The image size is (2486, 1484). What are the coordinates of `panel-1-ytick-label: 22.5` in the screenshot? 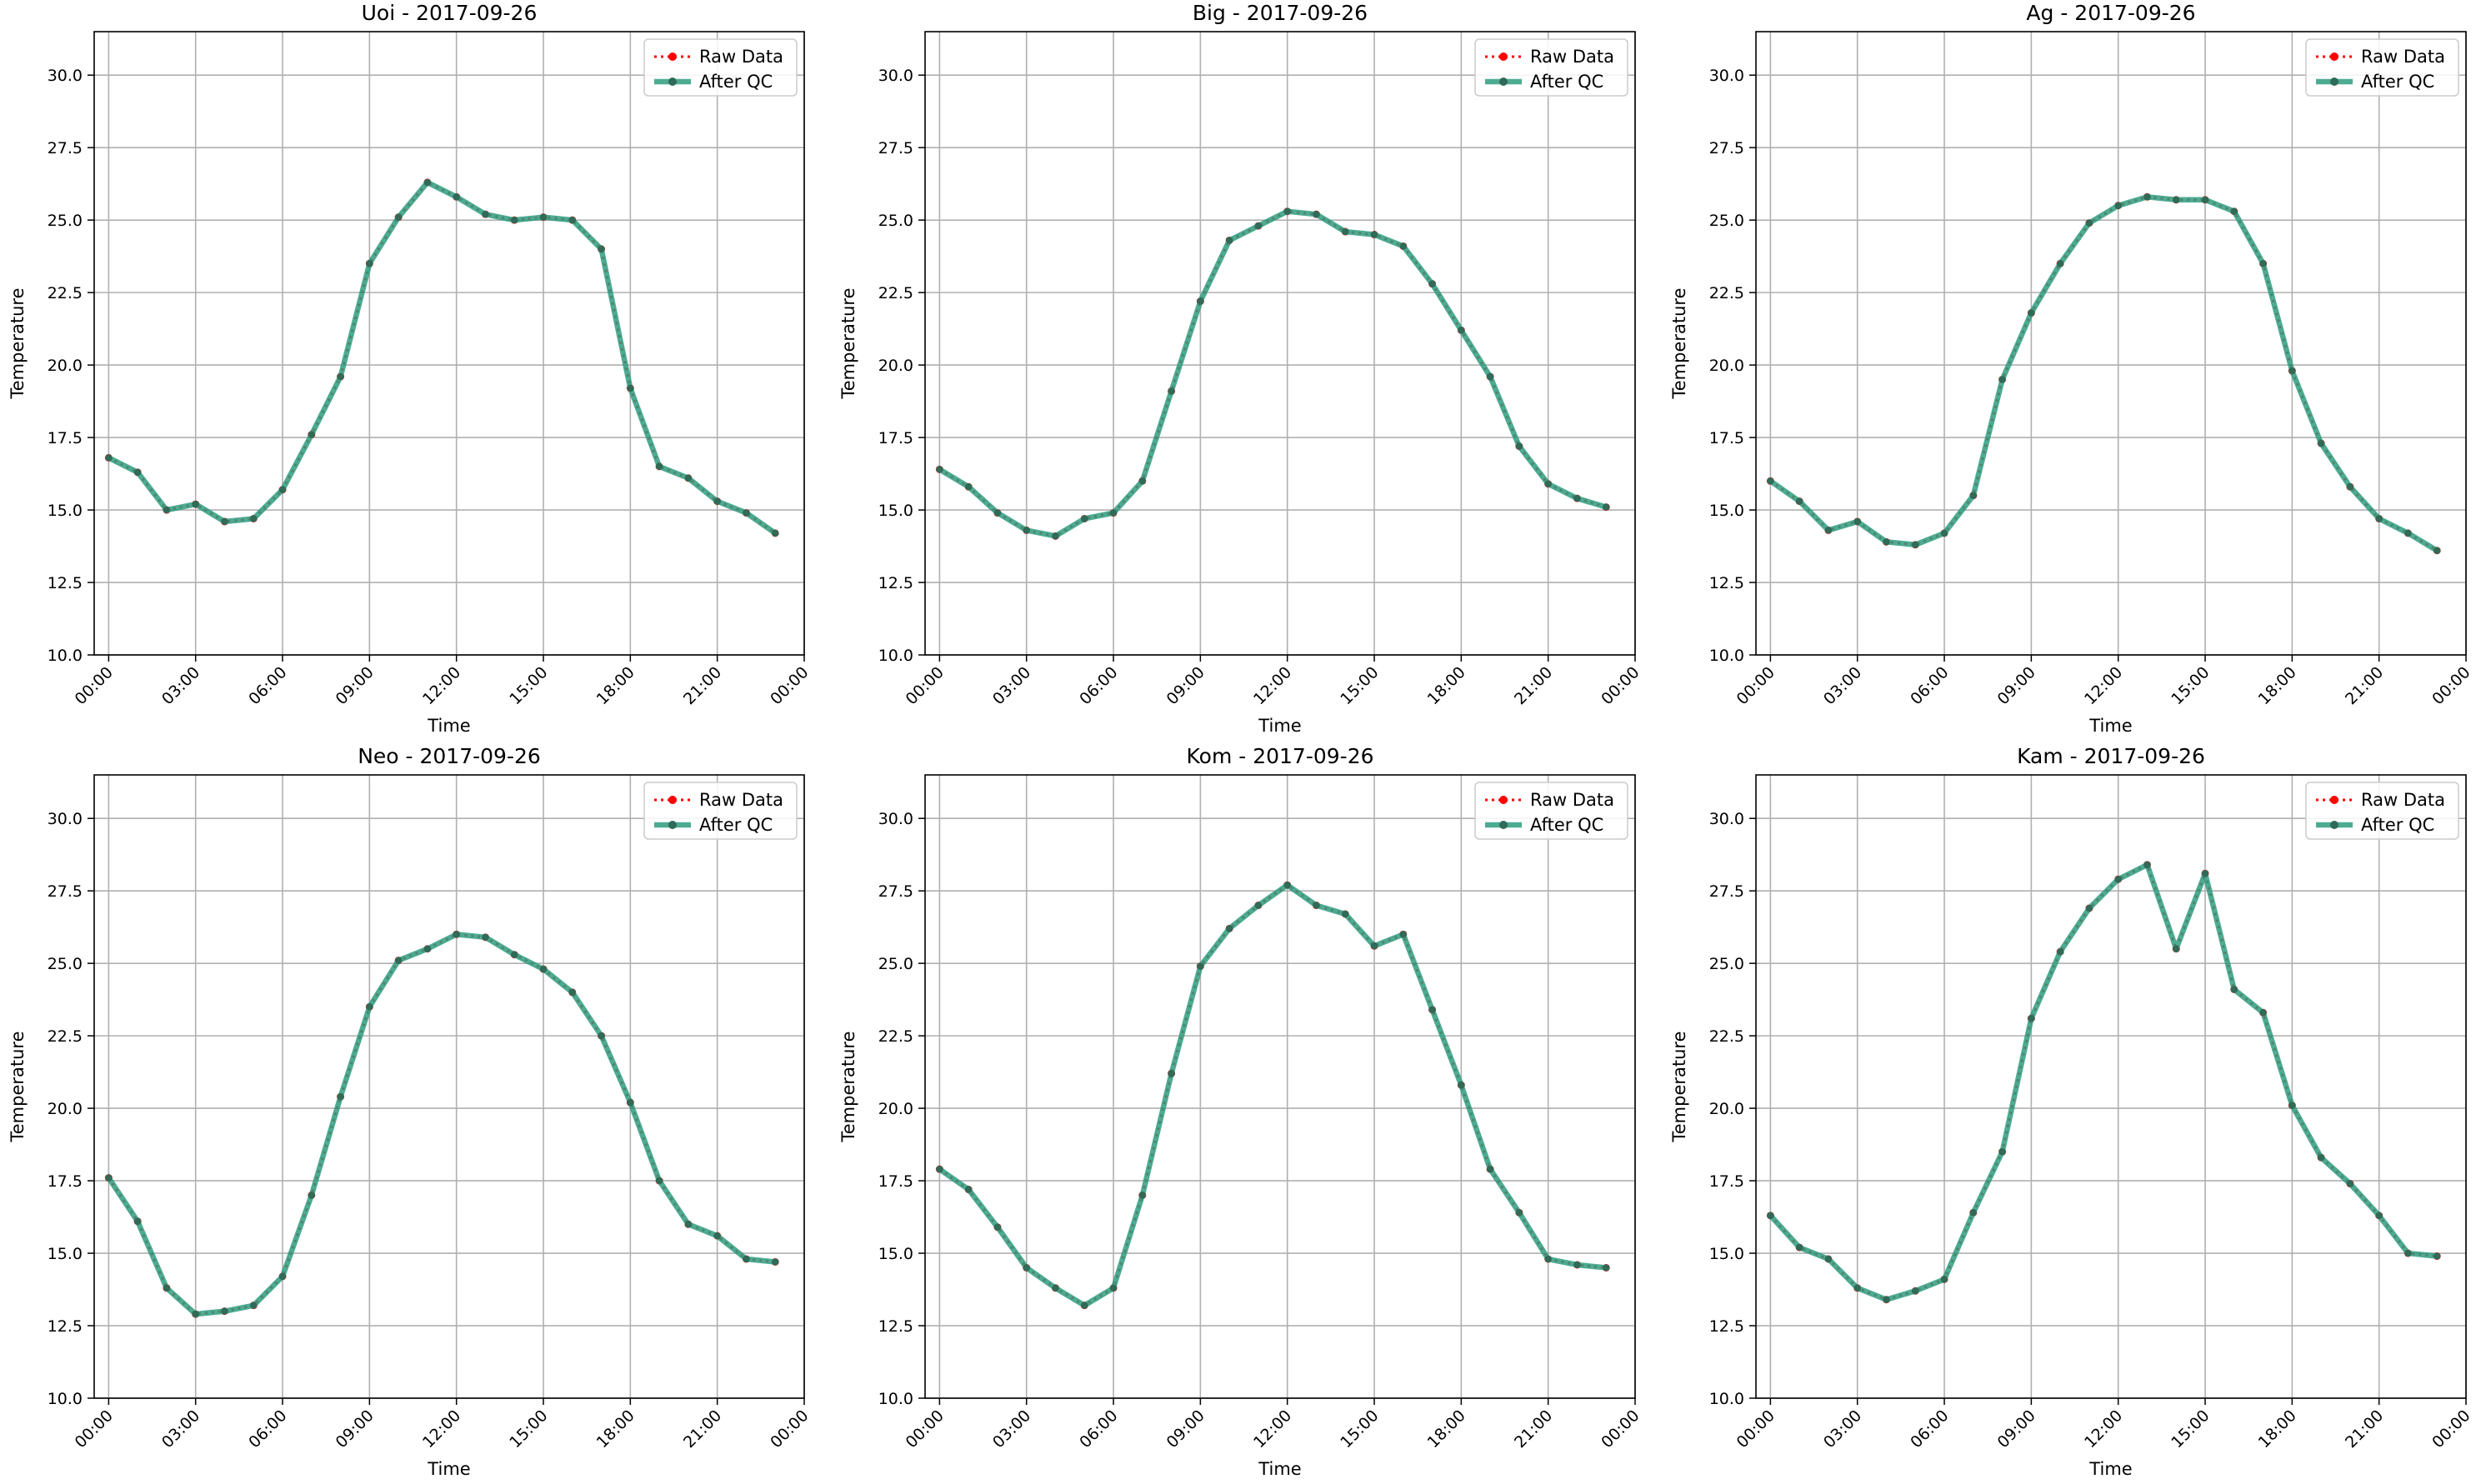 It's located at (65, 293).